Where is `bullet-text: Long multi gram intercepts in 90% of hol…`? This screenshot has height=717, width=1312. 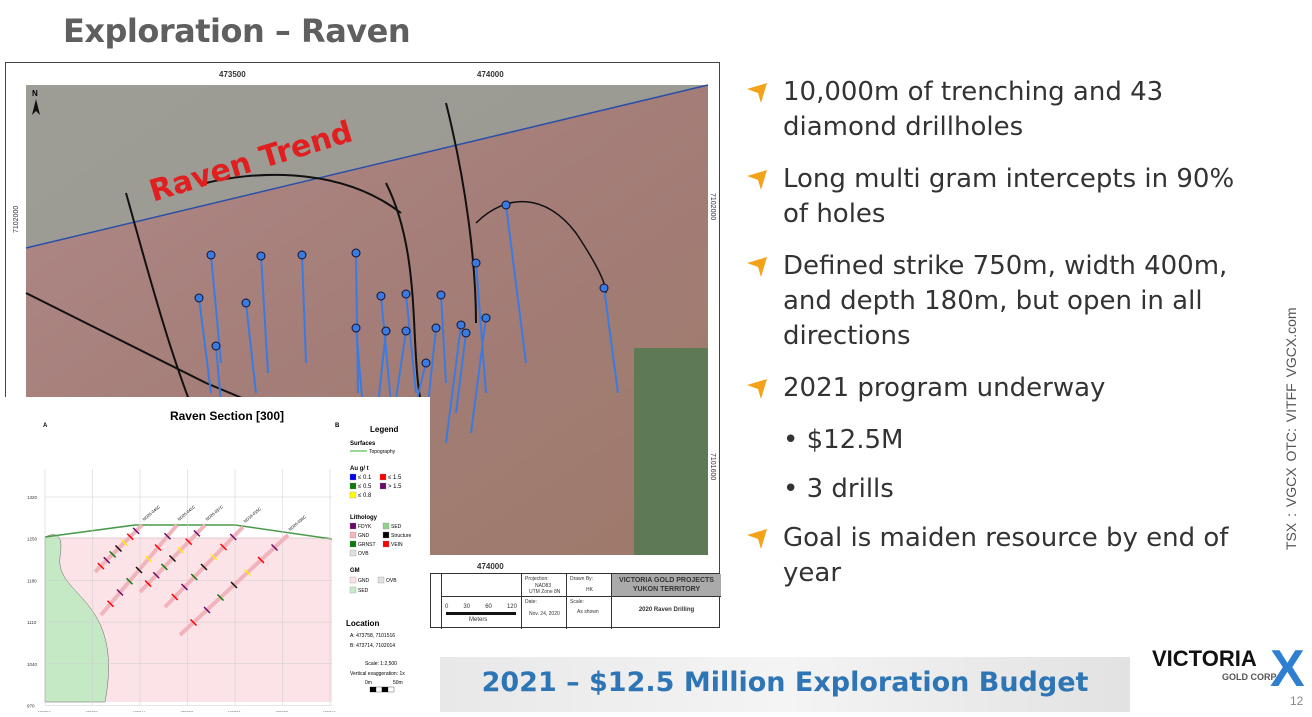
bullet-text: Long multi gram intercepts in 90% of hol… is located at coordinates (1009, 196).